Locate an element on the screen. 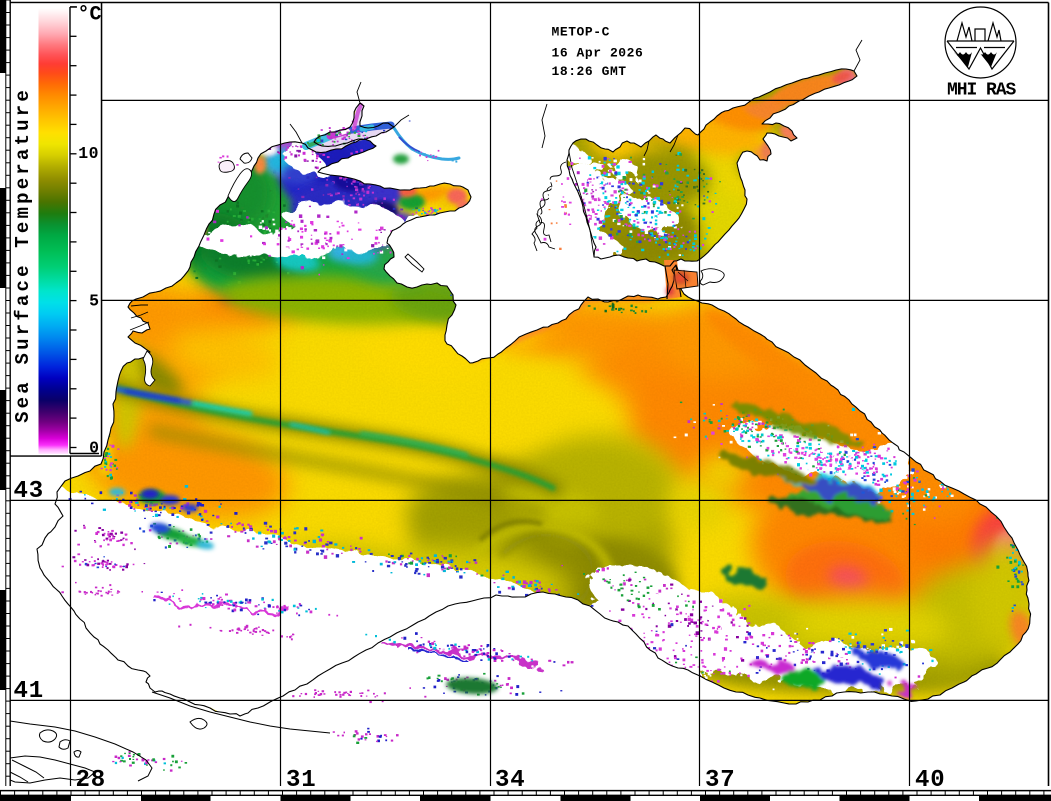 Image resolution: width=1051 pixels, height=801 pixels. svg-text: MHI RAS is located at coordinates (982, 91).